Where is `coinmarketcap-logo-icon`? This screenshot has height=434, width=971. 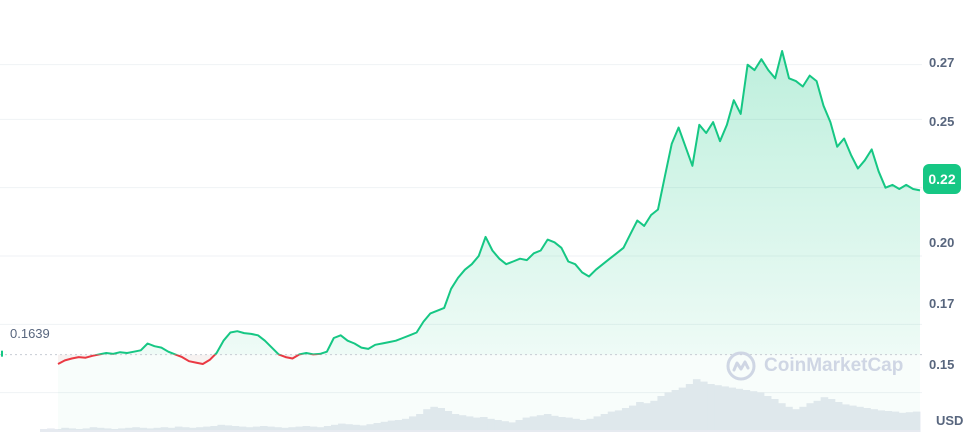
coinmarketcap-logo-icon is located at coordinates (741, 366).